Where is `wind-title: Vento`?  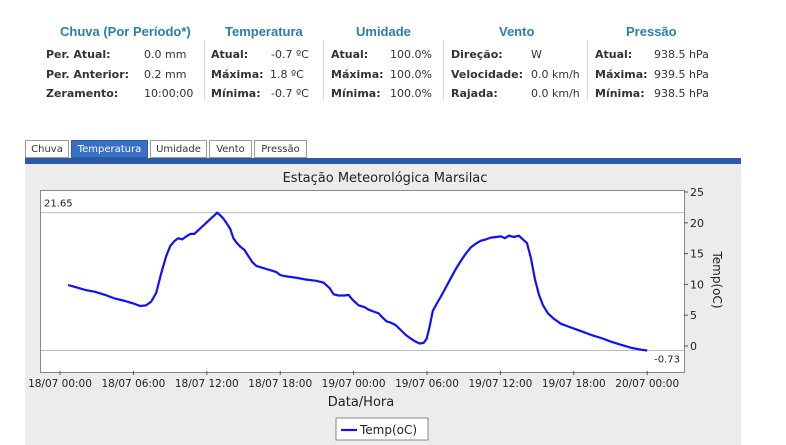
wind-title: Vento is located at coordinates (517, 31).